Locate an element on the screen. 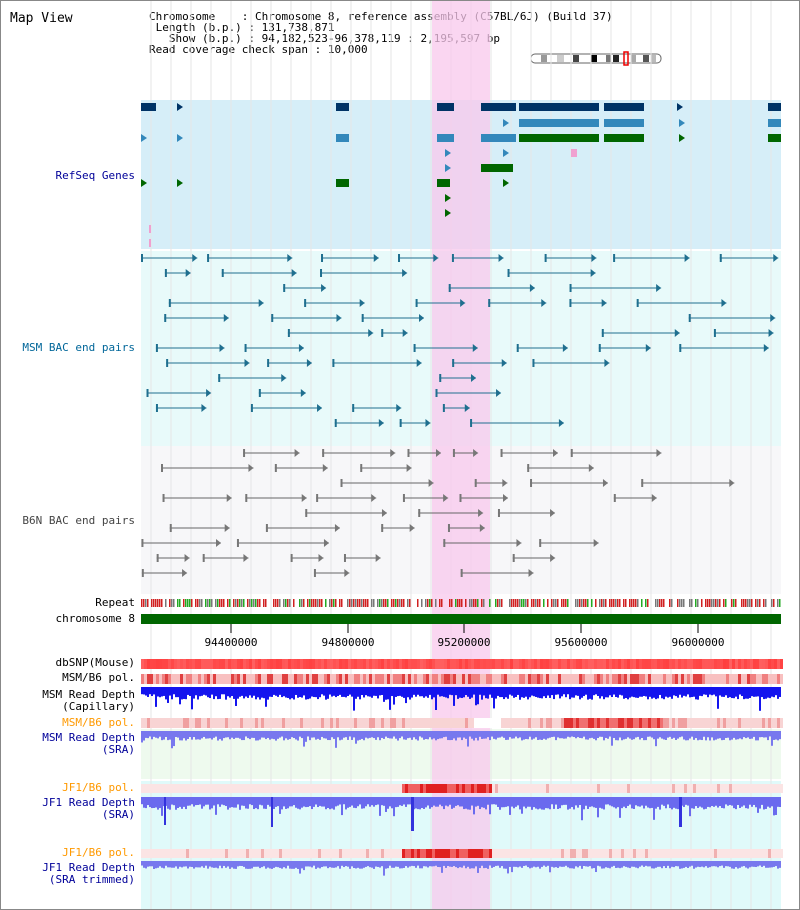 The width and height of the screenshot is (800, 910). chromosome-ideogram is located at coordinates (596, 58).